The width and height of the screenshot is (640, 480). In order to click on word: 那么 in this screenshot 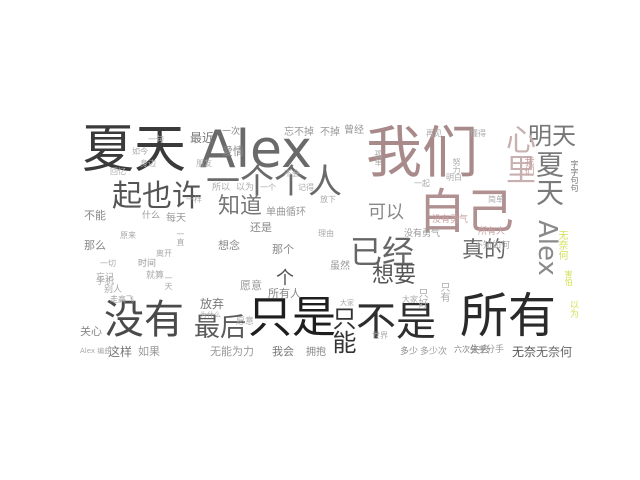, I will do `click(95, 245)`.